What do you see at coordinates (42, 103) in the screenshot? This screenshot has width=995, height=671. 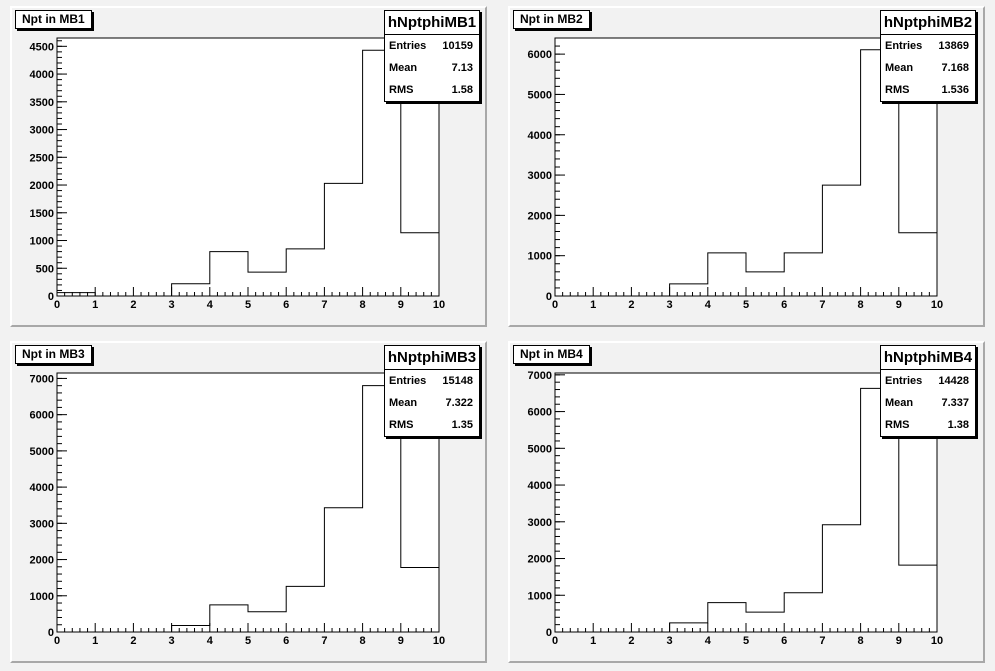 I see `y-tick-label: 3500` at bounding box center [42, 103].